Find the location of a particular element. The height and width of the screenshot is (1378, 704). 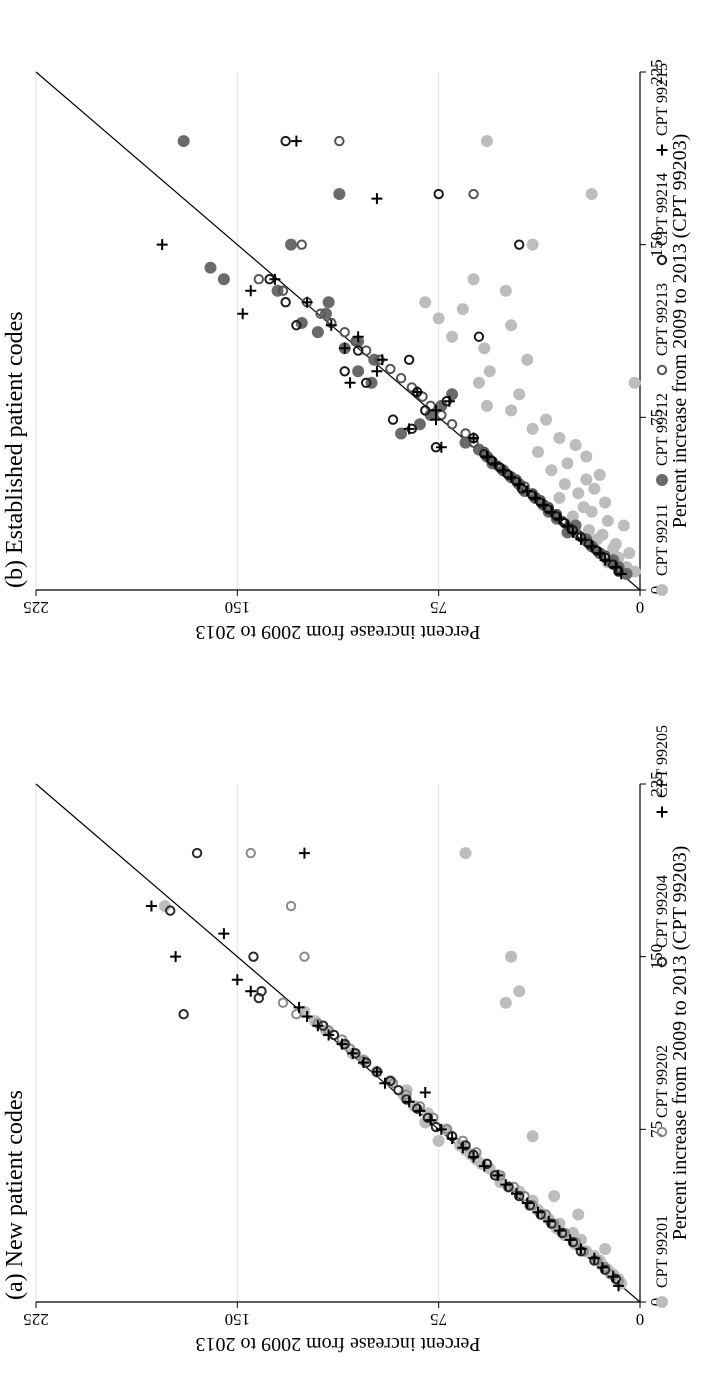

legend-label: CPT 99214 is located at coordinates (662, 209).